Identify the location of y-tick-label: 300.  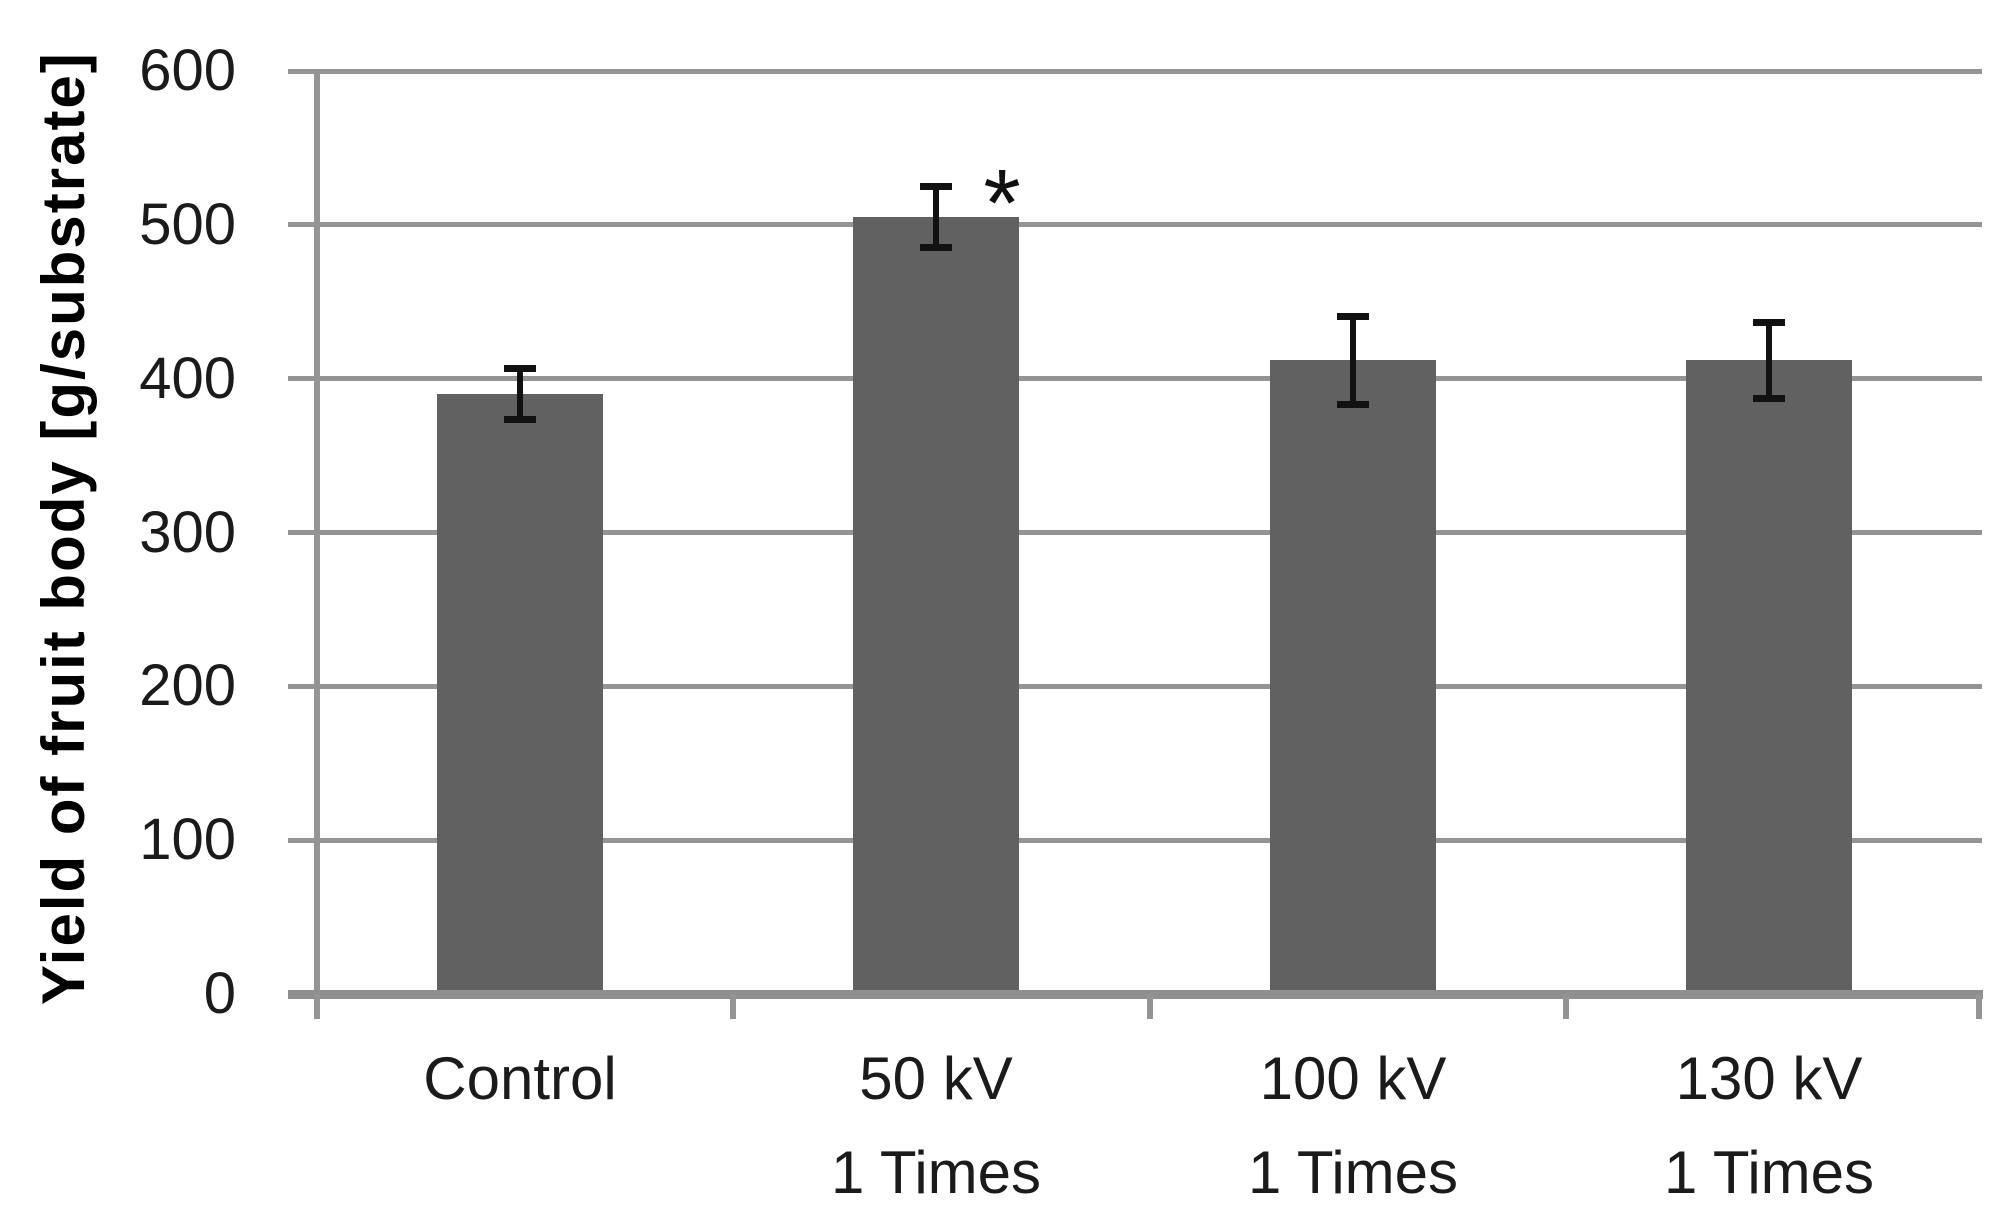
(187, 532).